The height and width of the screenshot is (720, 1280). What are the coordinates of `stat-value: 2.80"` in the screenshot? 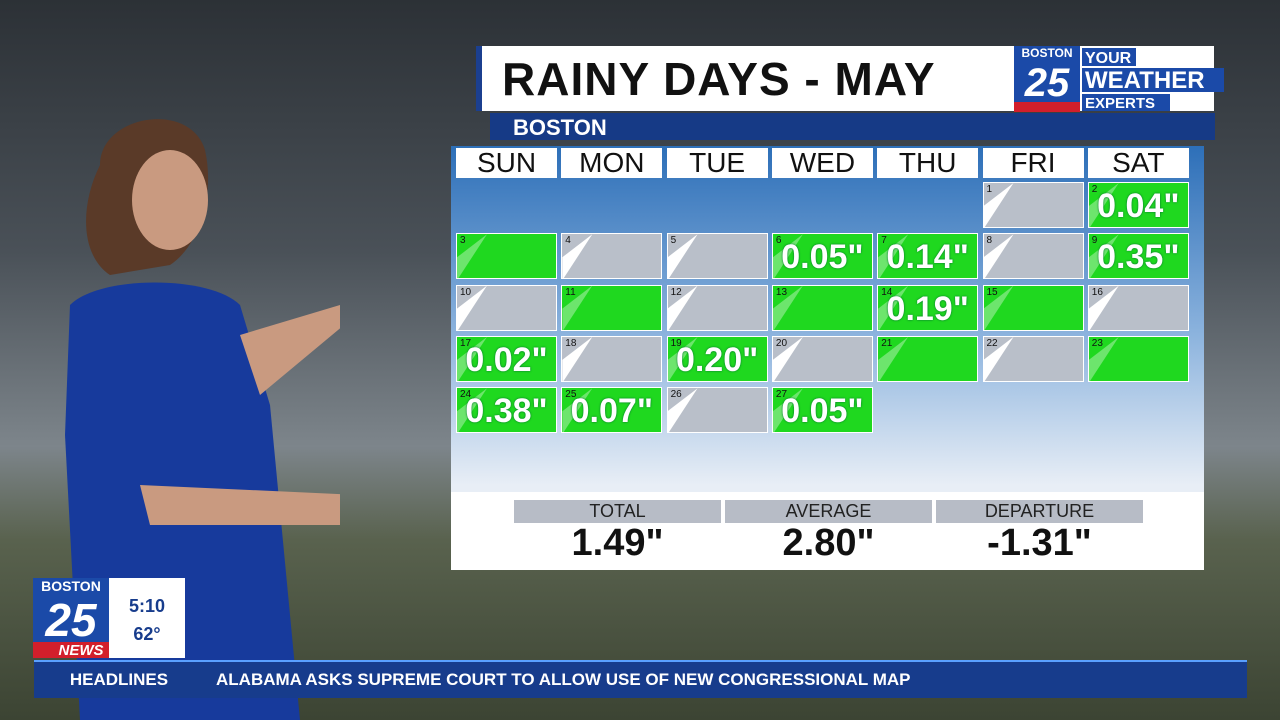 It's located at (828, 543).